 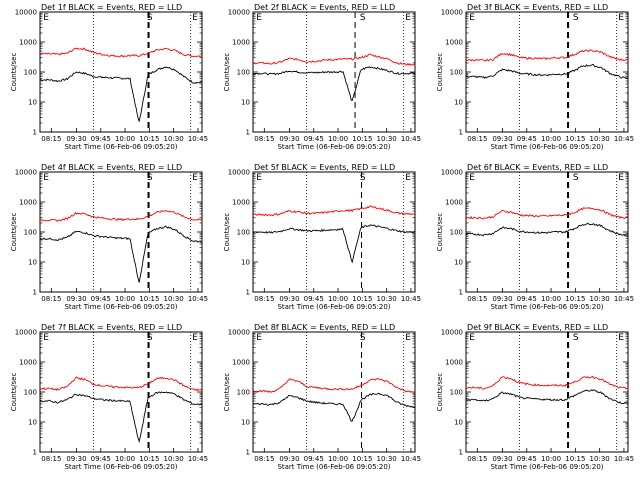 I want to click on panel-title: Det 1f BLACK = Events, RED = LLD, so click(x=111, y=7).